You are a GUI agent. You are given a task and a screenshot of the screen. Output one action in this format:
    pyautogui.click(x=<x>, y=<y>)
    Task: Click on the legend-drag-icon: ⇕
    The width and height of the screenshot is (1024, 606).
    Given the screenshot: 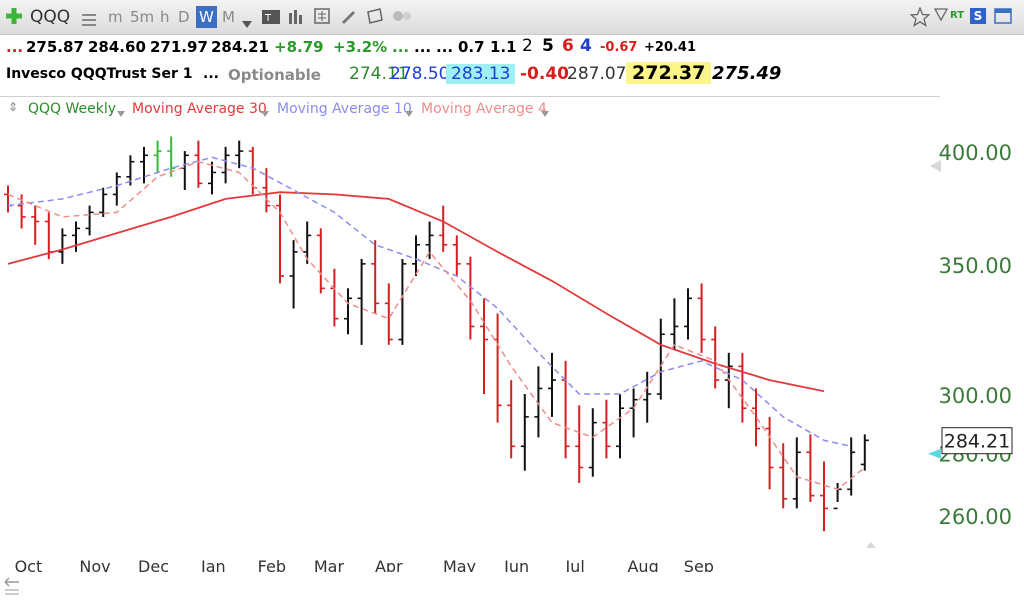 What is the action you would take?
    pyautogui.click(x=13, y=107)
    